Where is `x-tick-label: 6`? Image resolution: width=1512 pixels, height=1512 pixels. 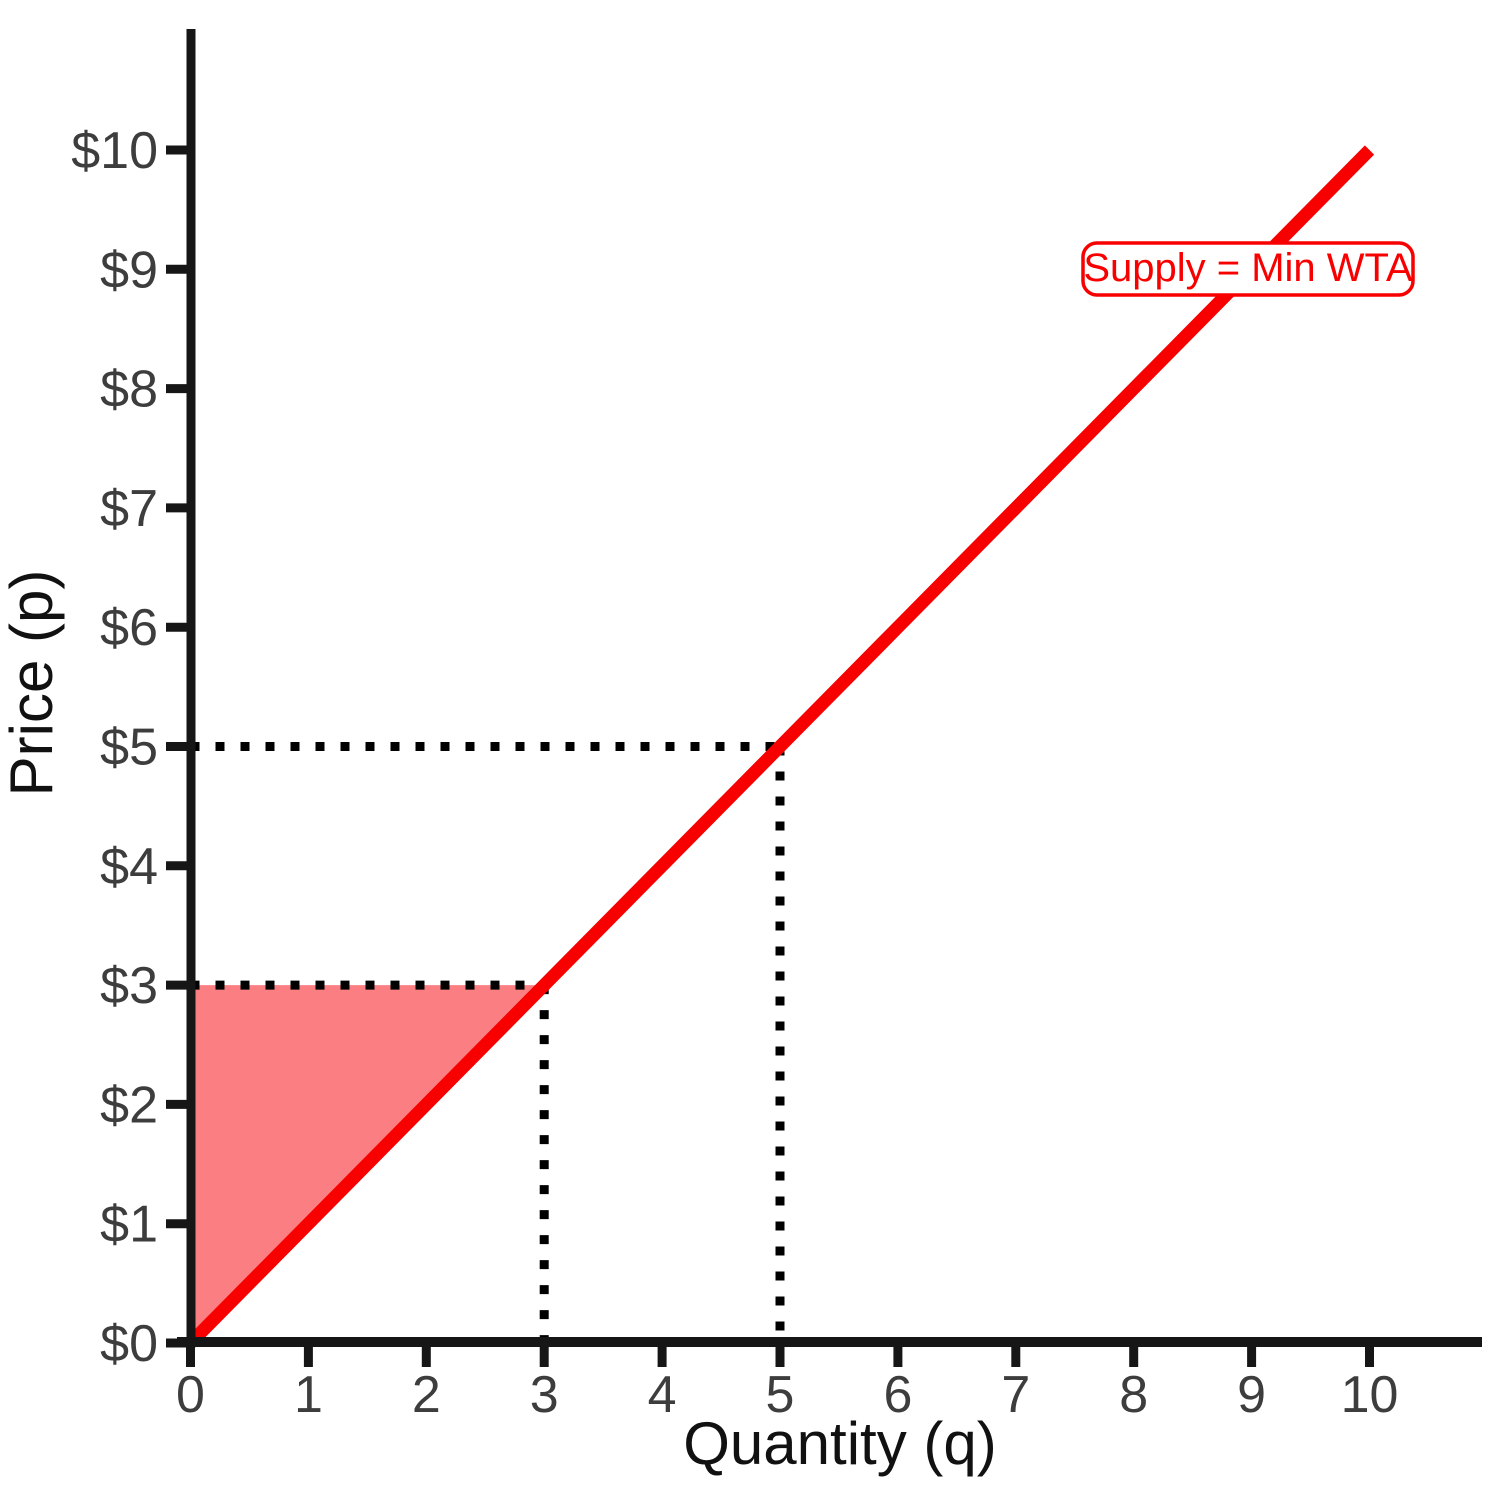 x-tick-label: 6 is located at coordinates (897, 1395).